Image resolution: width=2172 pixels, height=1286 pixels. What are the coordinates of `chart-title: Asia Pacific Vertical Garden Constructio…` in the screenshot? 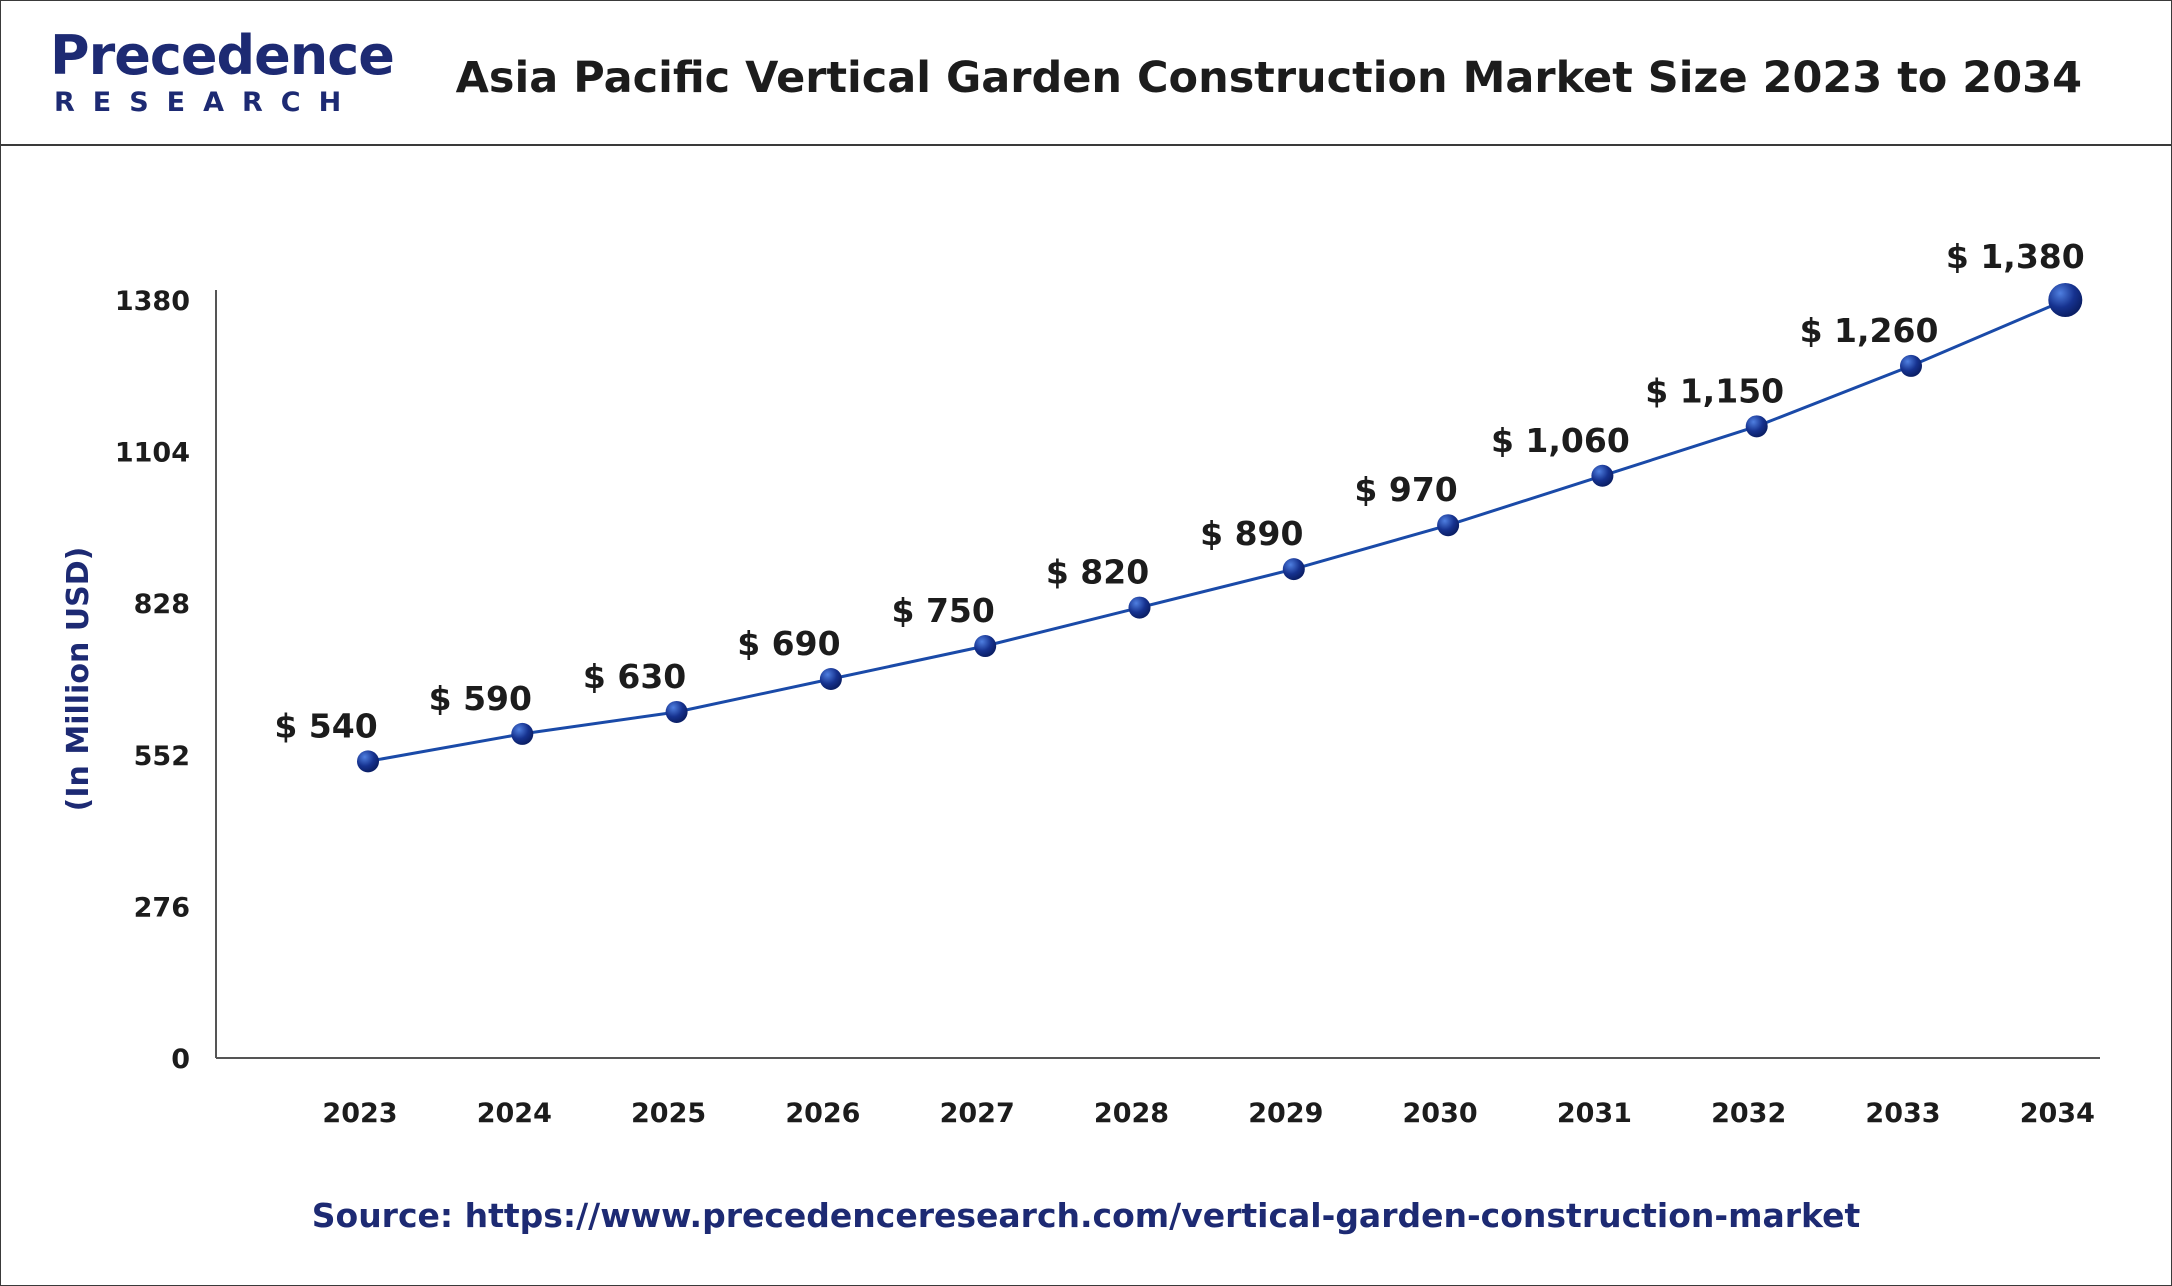 It's located at (1268, 78).